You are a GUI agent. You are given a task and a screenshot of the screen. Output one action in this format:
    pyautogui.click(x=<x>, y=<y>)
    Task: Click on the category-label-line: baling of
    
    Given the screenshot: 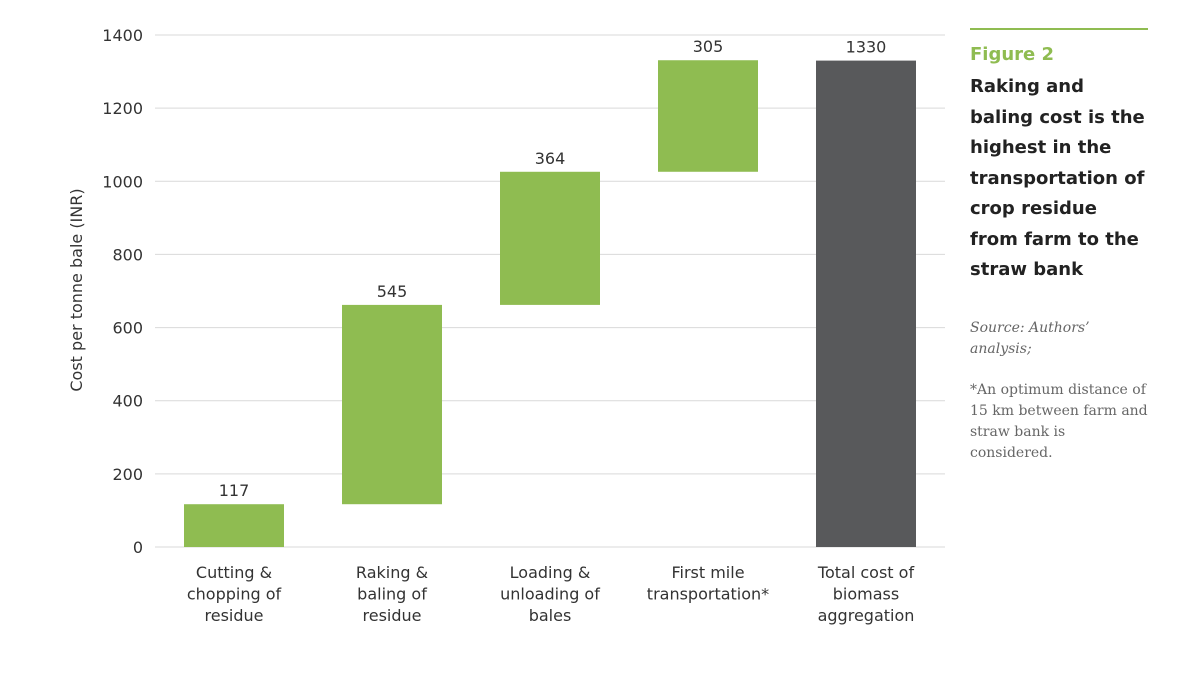 What is the action you would take?
    pyautogui.click(x=392, y=594)
    